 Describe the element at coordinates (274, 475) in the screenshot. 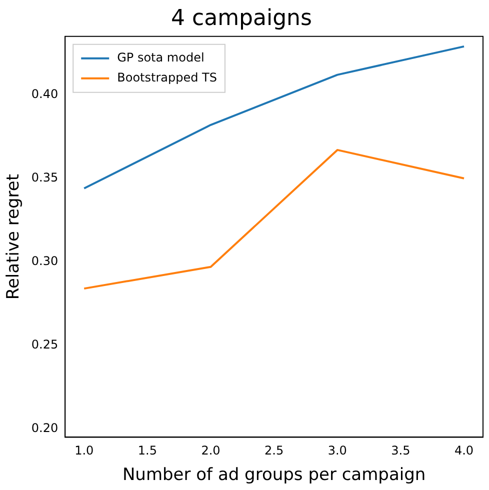

I see `x-axis-title: Number of ad groups per campaign` at that location.